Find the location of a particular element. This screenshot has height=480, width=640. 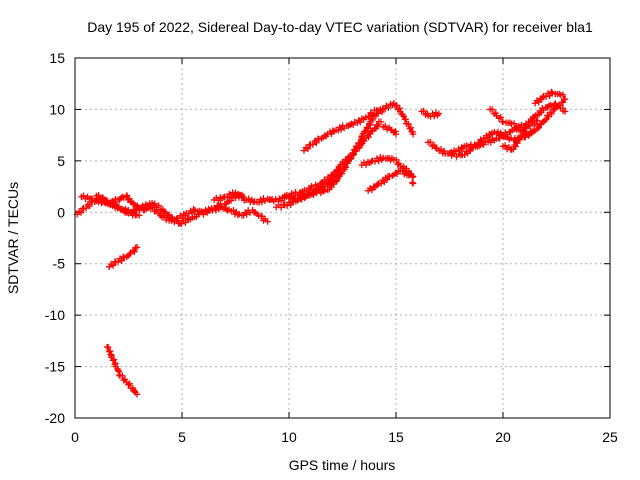

y-tick-label: 5 is located at coordinates (61, 161).